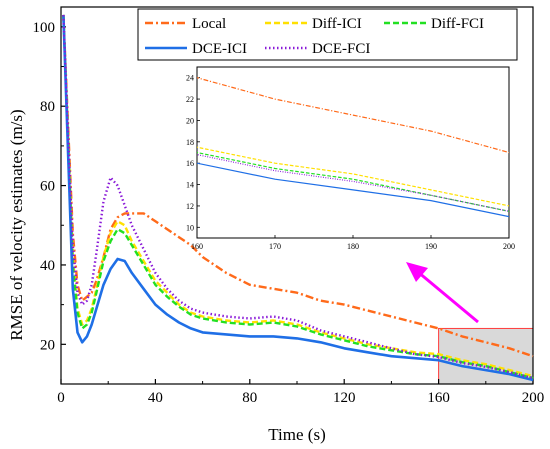 The image size is (550, 449). Describe the element at coordinates (185, 24) in the screenshot. I see `legend-item-local: Local` at that location.